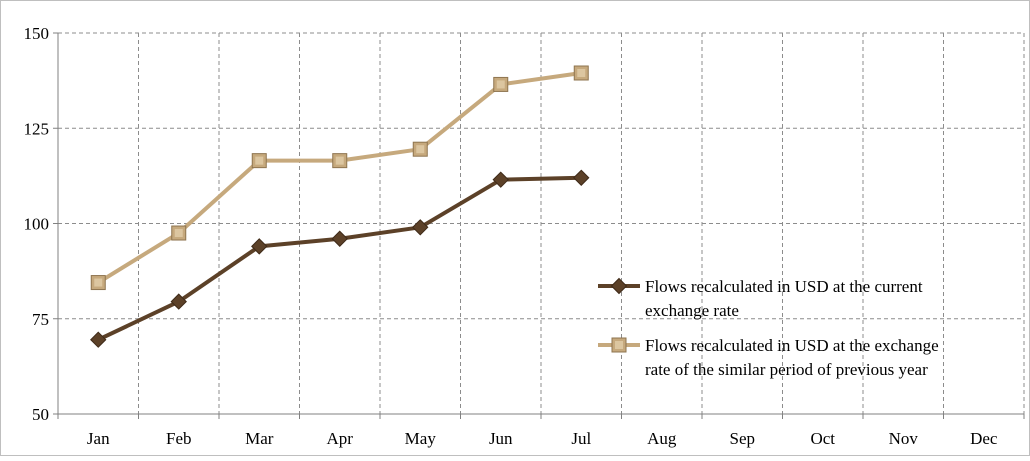 Image resolution: width=1030 pixels, height=461 pixels. I want to click on y-tick-label: 50, so click(40, 414).